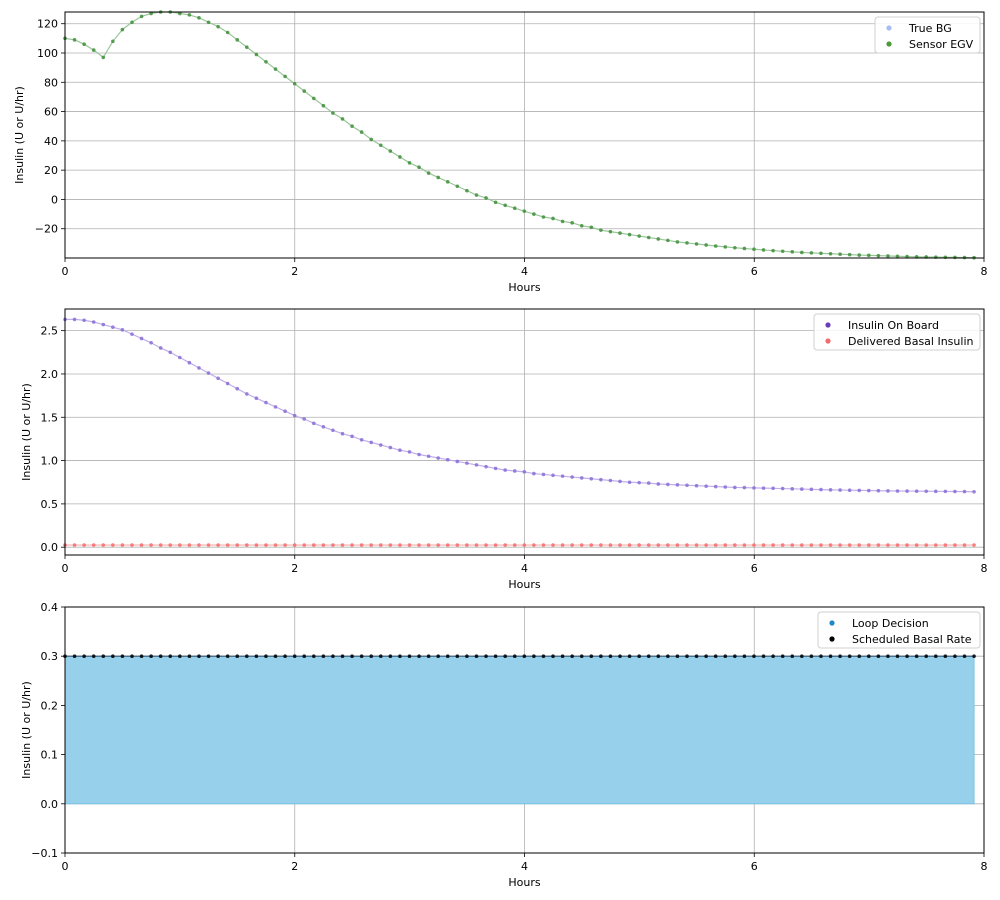  Describe the element at coordinates (47, 53) in the screenshot. I see `y-tick-label: 100` at that location.